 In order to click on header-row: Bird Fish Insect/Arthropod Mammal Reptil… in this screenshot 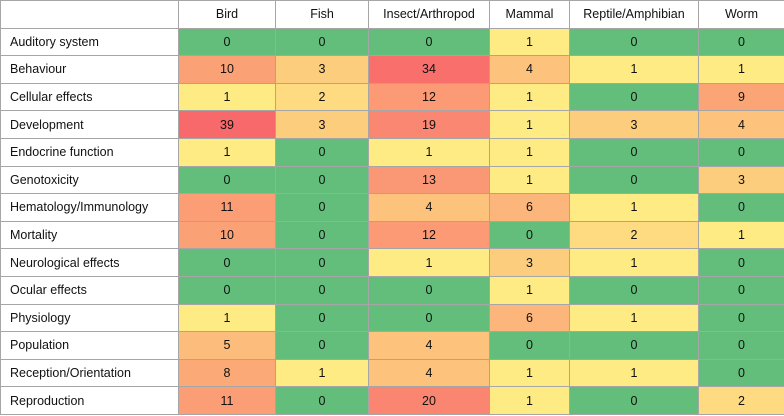, I will do `click(392, 14)`.